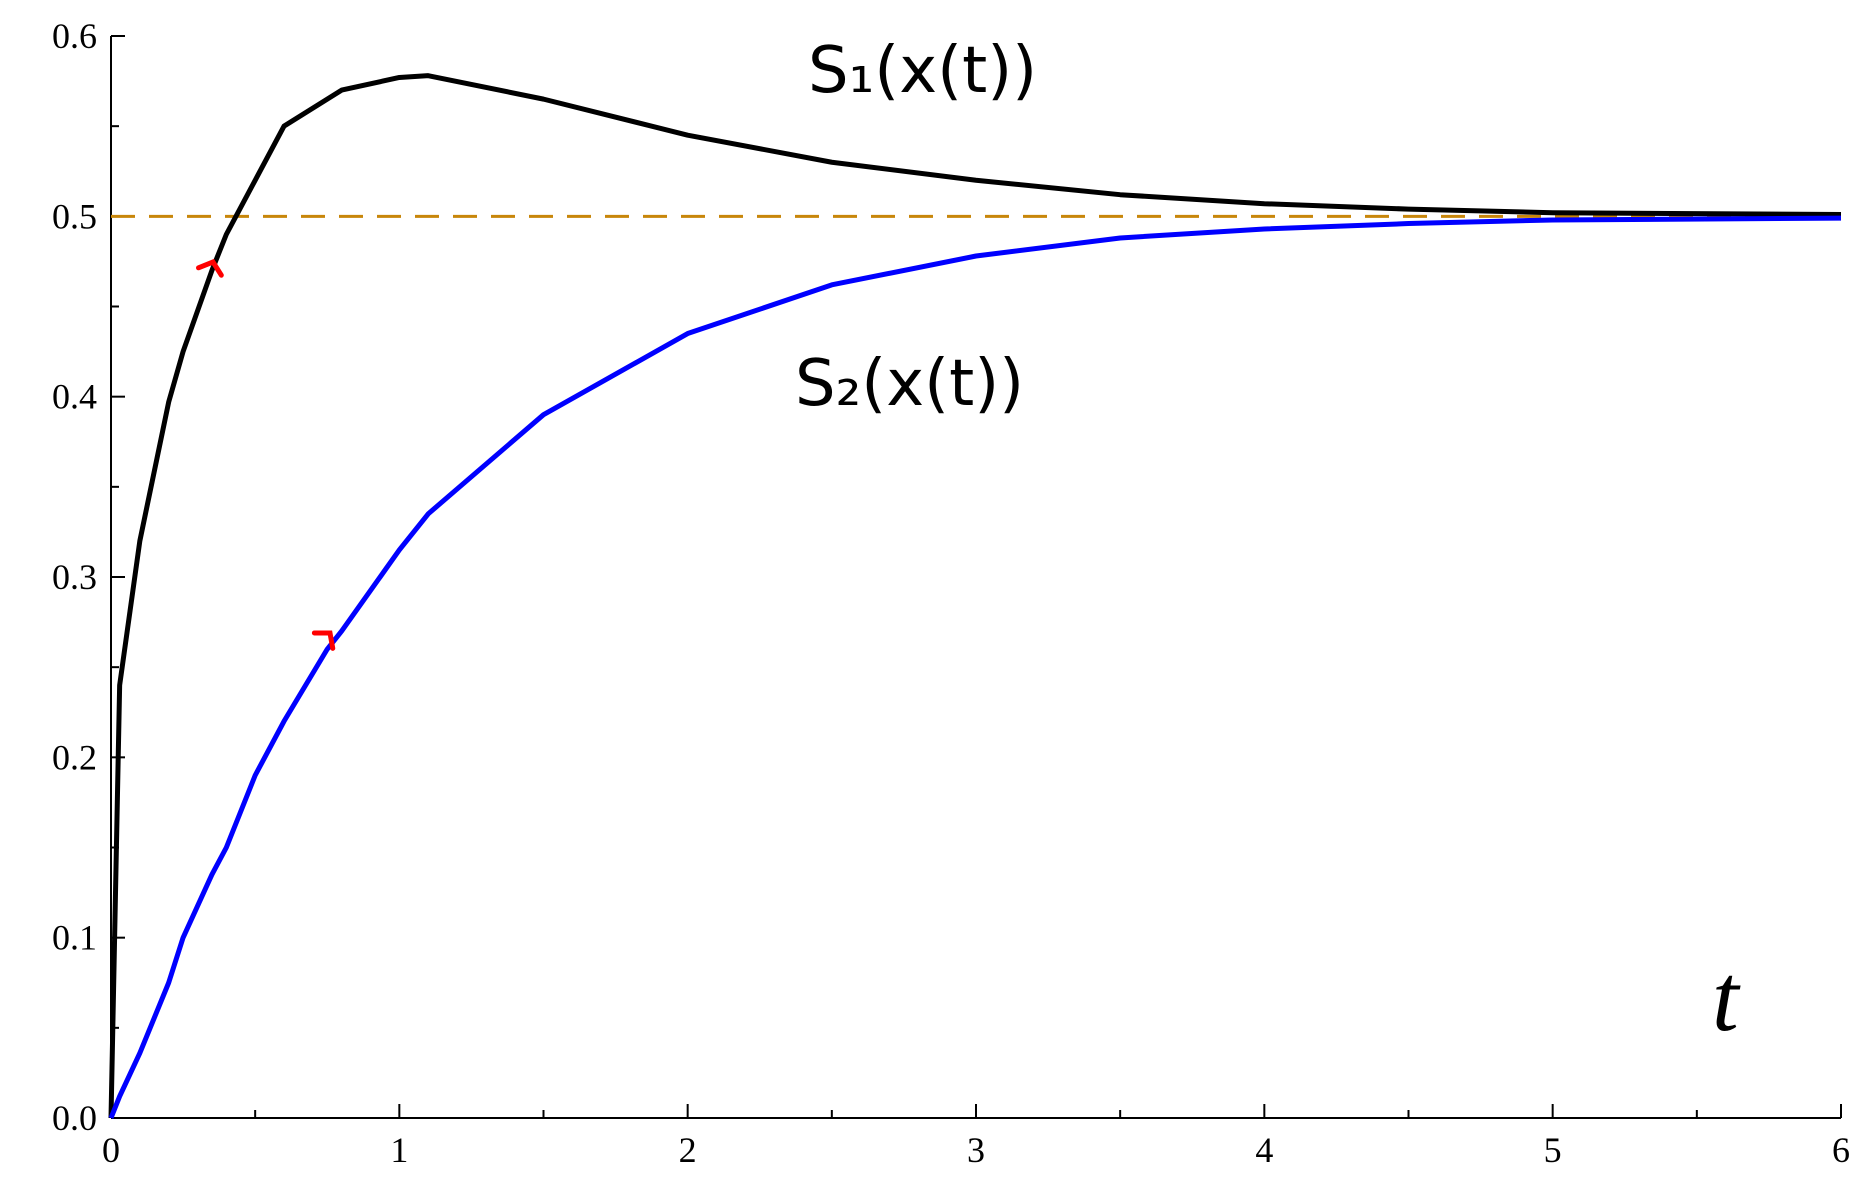 Image resolution: width=1865 pixels, height=1199 pixels. Describe the element at coordinates (74, 577) in the screenshot. I see `y-tick-label: 0.3` at that location.